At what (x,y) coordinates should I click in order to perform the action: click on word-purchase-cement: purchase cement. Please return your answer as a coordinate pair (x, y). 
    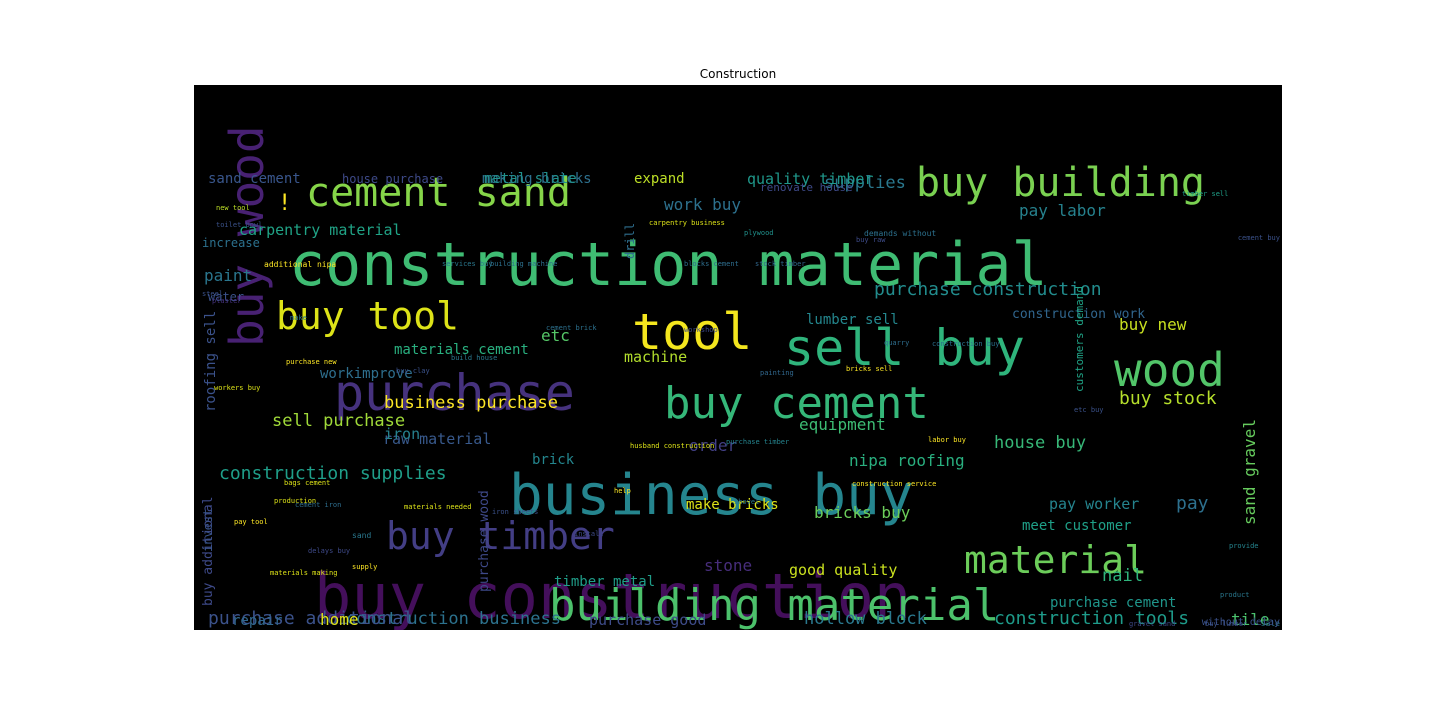
    Looking at the image, I should click on (1113, 603).